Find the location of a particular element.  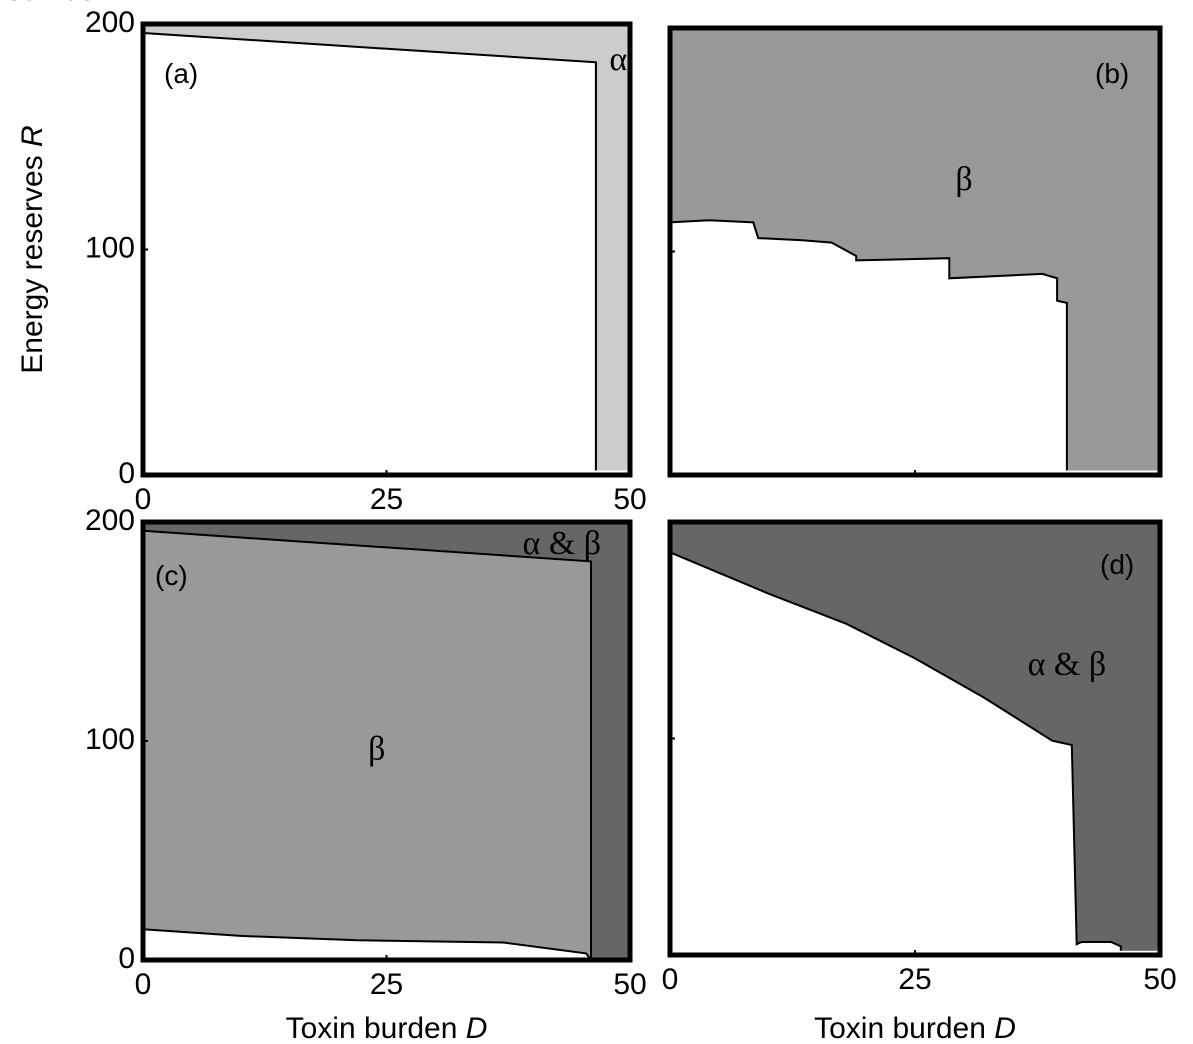

region-label-beta-b: β is located at coordinates (963, 179).